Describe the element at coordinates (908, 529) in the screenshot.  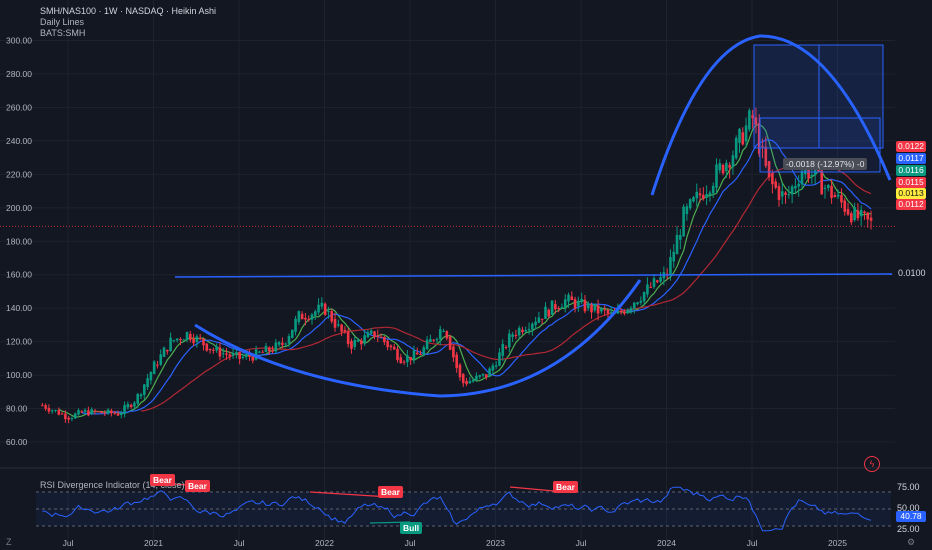
I see `rsi-level-25: 25.00` at that location.